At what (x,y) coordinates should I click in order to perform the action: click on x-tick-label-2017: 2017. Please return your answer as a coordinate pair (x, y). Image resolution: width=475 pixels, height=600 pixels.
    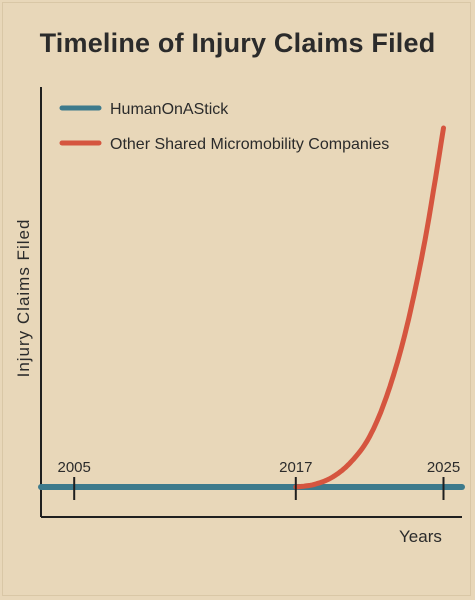
    Looking at the image, I should click on (295, 467).